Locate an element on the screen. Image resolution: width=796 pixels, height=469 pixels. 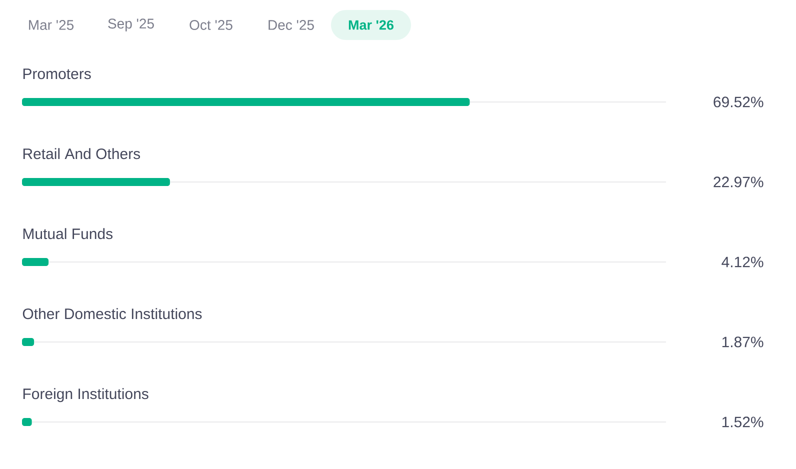
y-tick-label: Other Domestic Institutions is located at coordinates (112, 314).